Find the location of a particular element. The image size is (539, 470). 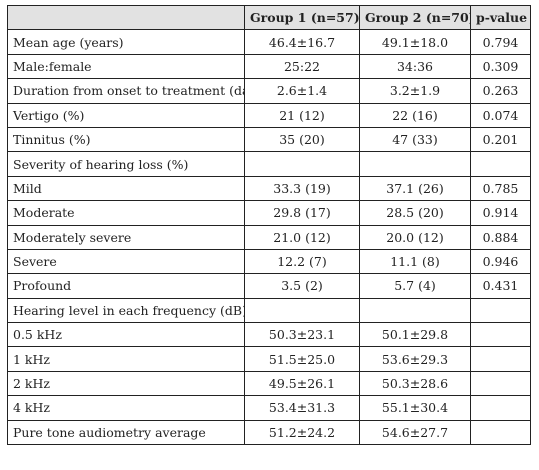

row-label-cell: Male:female is located at coordinates (126, 66).